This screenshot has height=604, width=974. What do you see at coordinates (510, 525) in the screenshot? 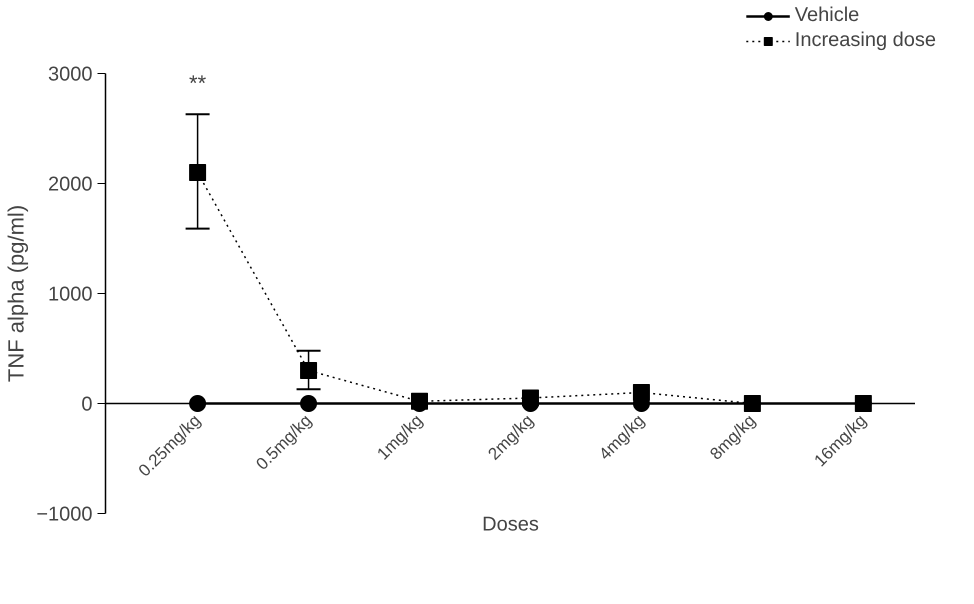
I see `x-axis-title: Doses` at bounding box center [510, 525].